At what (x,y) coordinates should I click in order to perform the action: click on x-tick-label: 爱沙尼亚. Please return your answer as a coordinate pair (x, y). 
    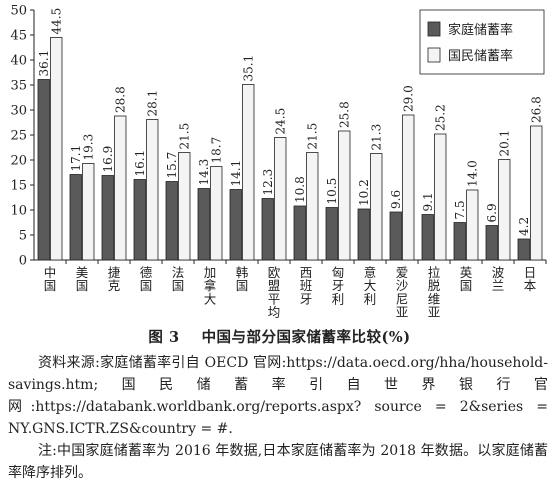
    Looking at the image, I should click on (402, 292).